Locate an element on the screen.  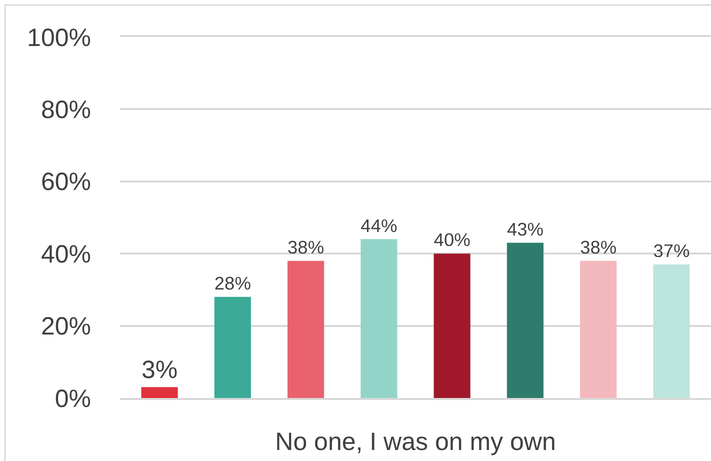
y-tick-label: 20% is located at coordinates (65, 326).